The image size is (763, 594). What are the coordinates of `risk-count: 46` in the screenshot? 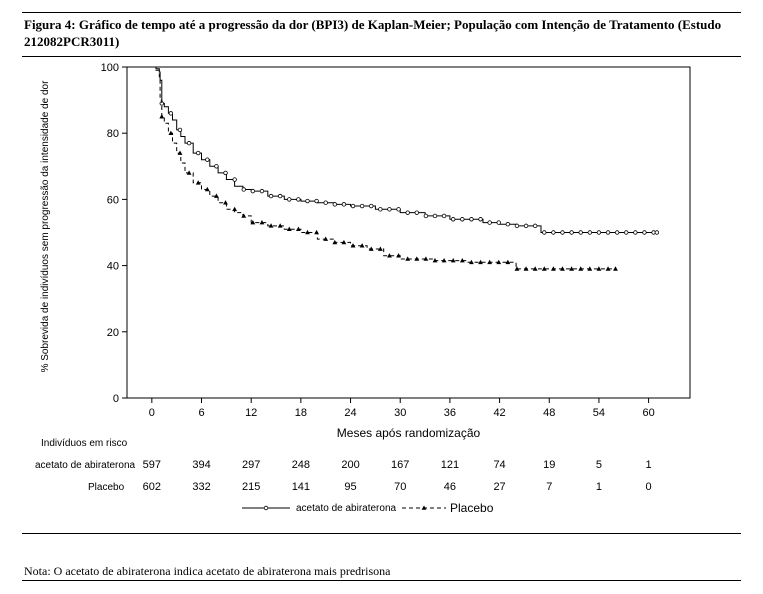 It's located at (450, 487).